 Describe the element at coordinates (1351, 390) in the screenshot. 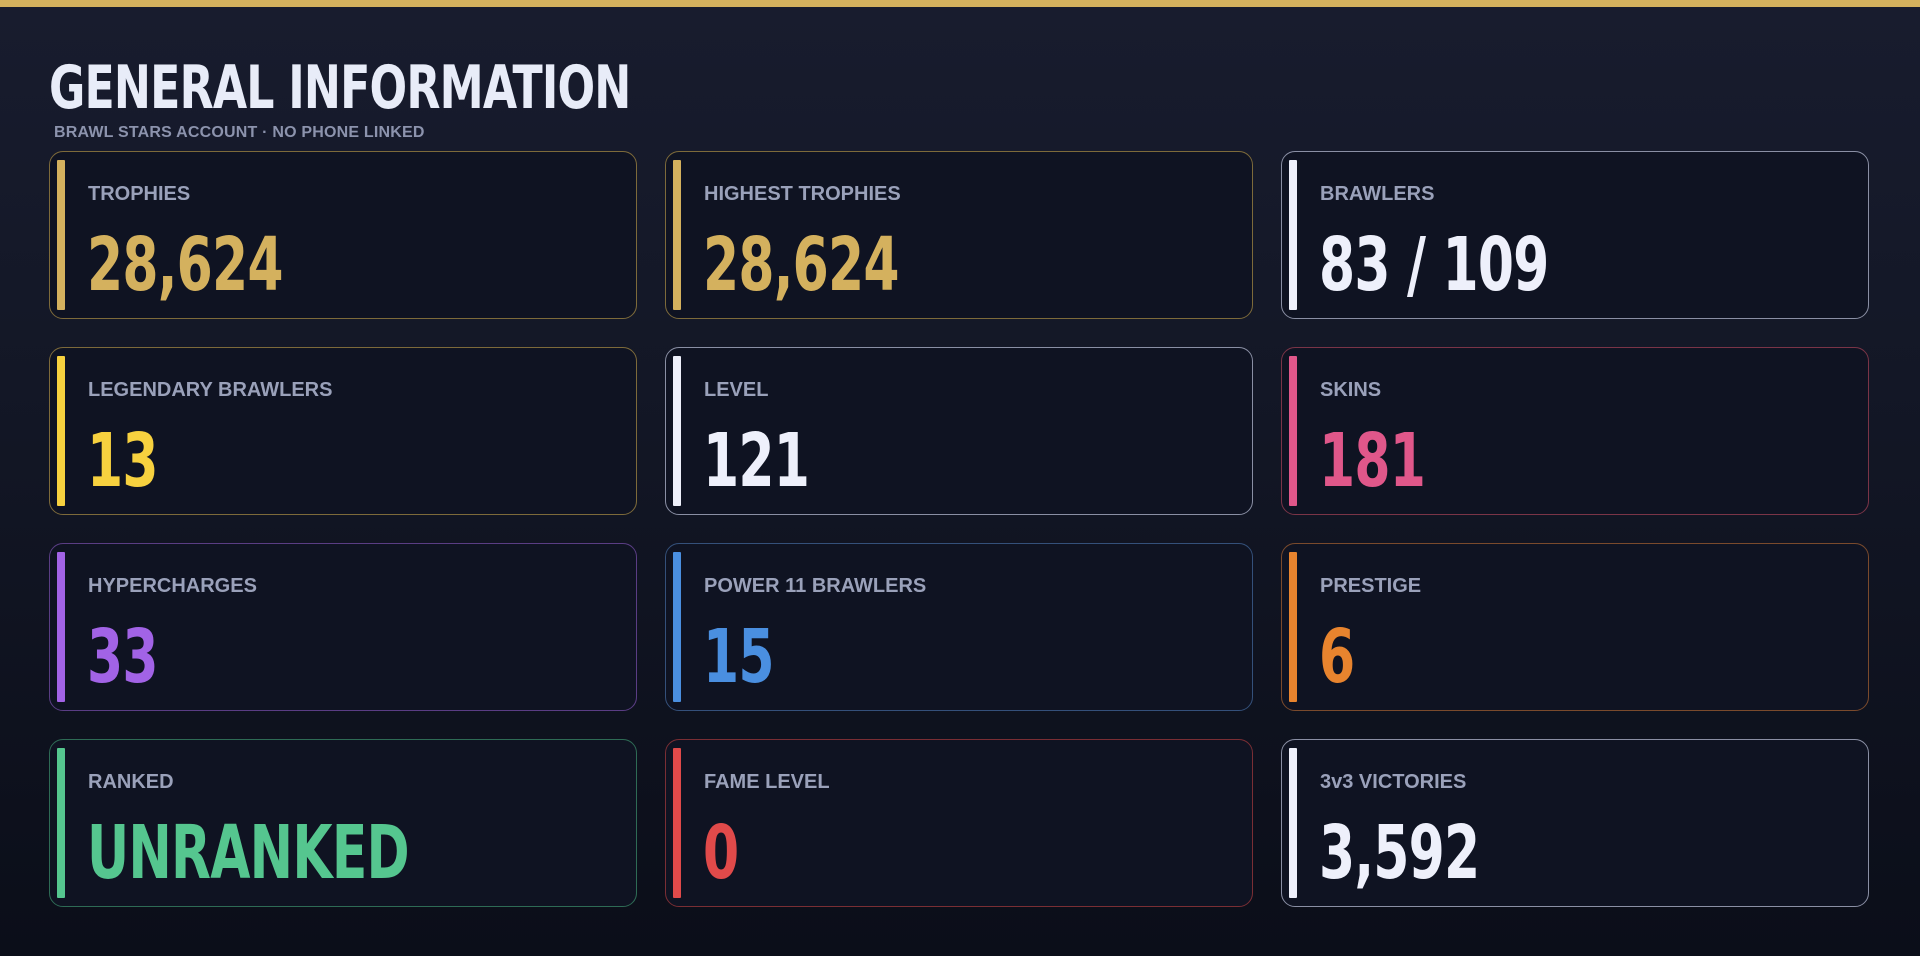

I see `stat-label: SKINS` at that location.